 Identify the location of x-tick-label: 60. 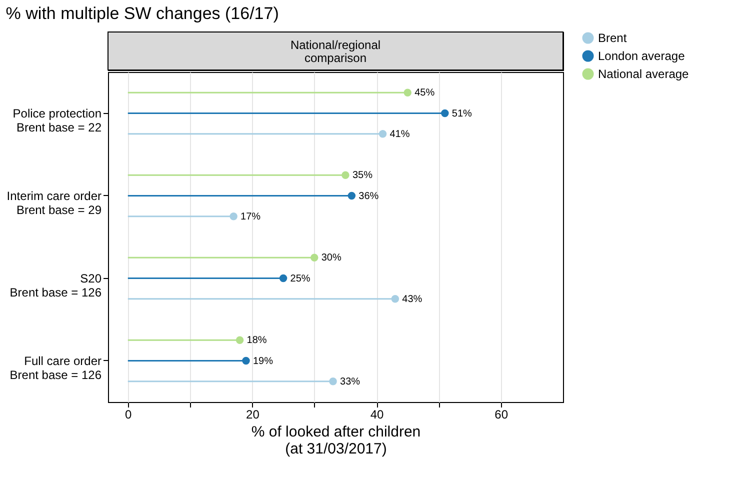
(501, 415).